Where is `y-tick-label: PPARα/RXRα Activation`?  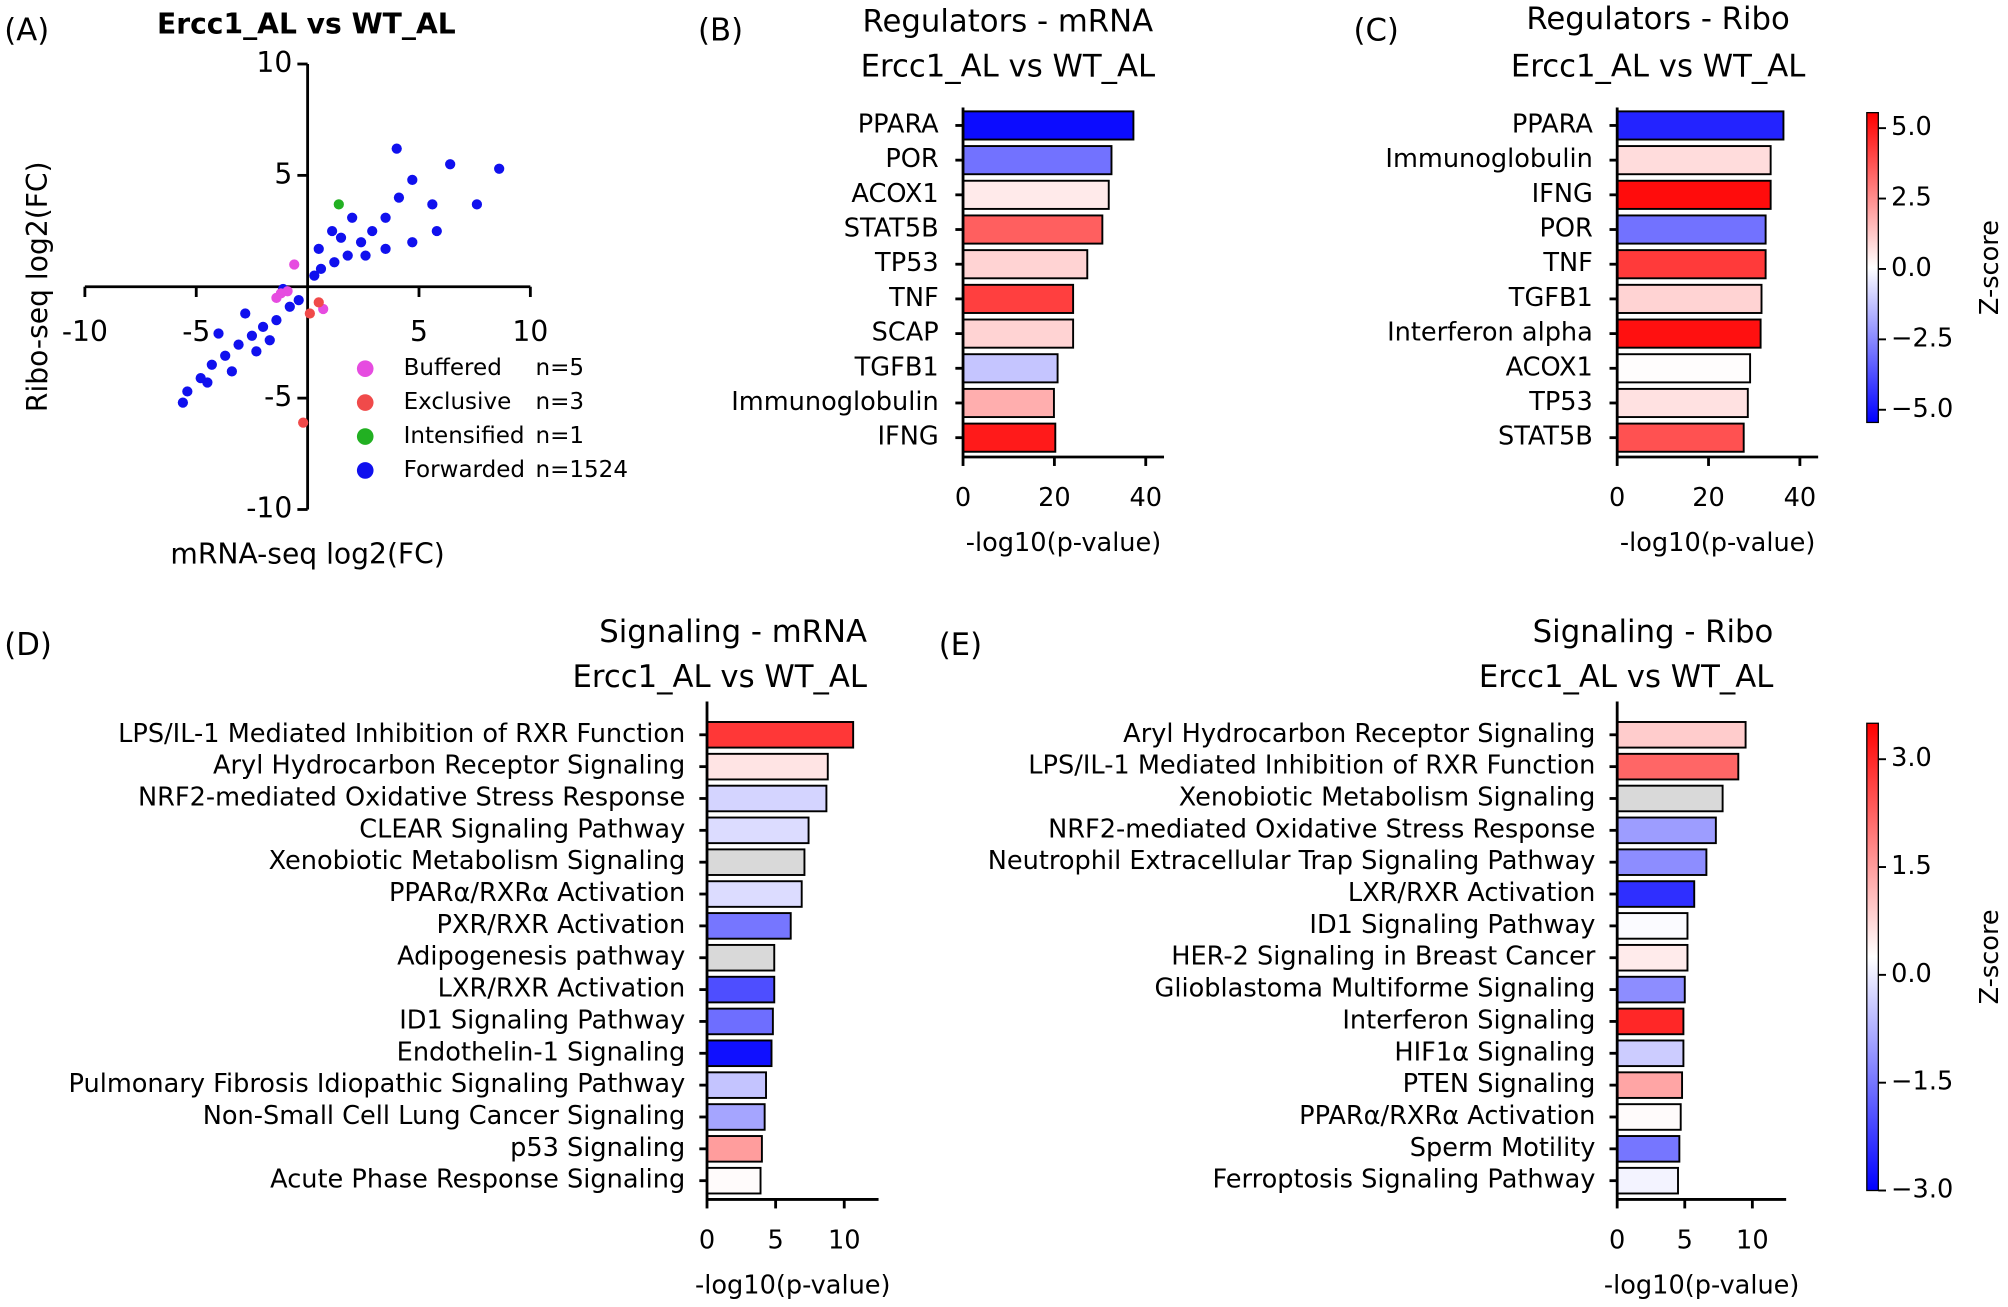
y-tick-label: PPARα/RXRα Activation is located at coordinates (537, 893).